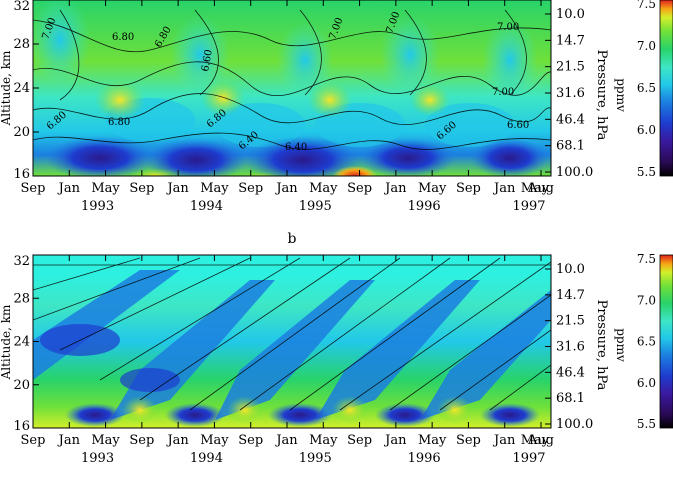 The height and width of the screenshot is (481, 673). What do you see at coordinates (424, 458) in the screenshot?
I see `year-label: 1996` at bounding box center [424, 458].